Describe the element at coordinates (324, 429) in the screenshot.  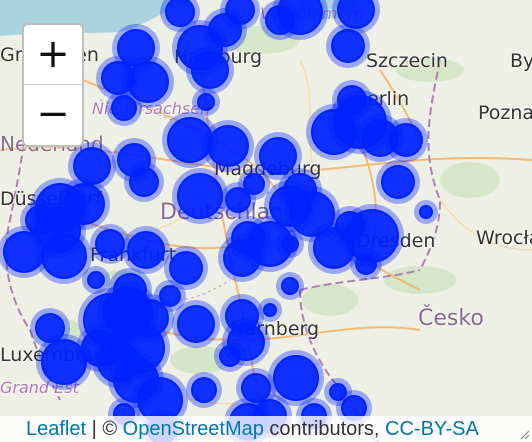
I see `attribution-contributors: contributors,` at that location.